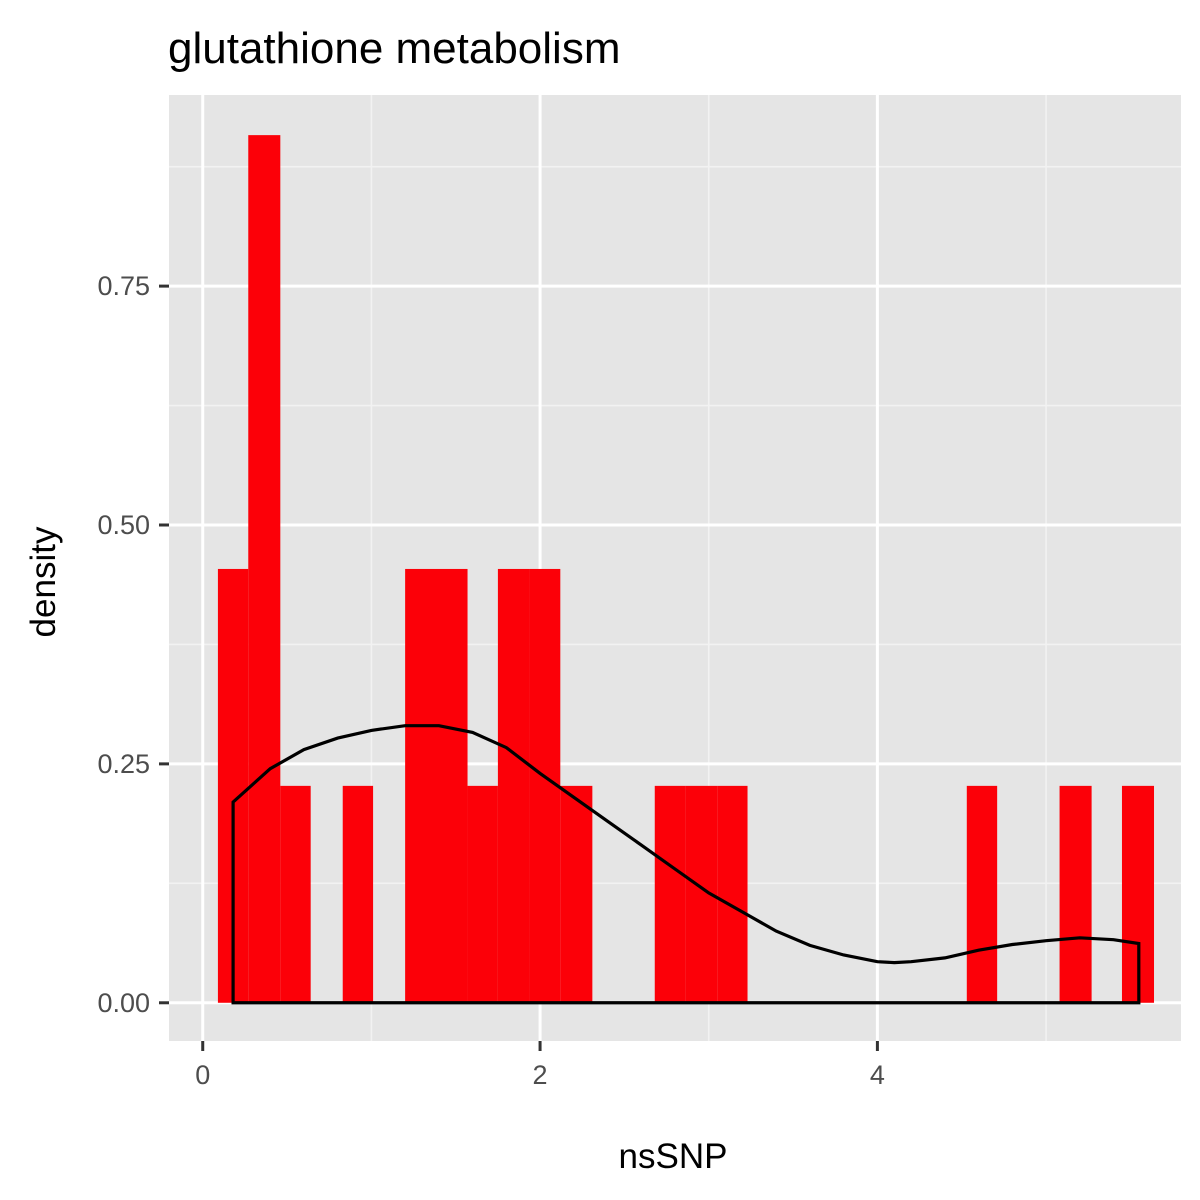  I want to click on y-axis-title: density, so click(43, 581).